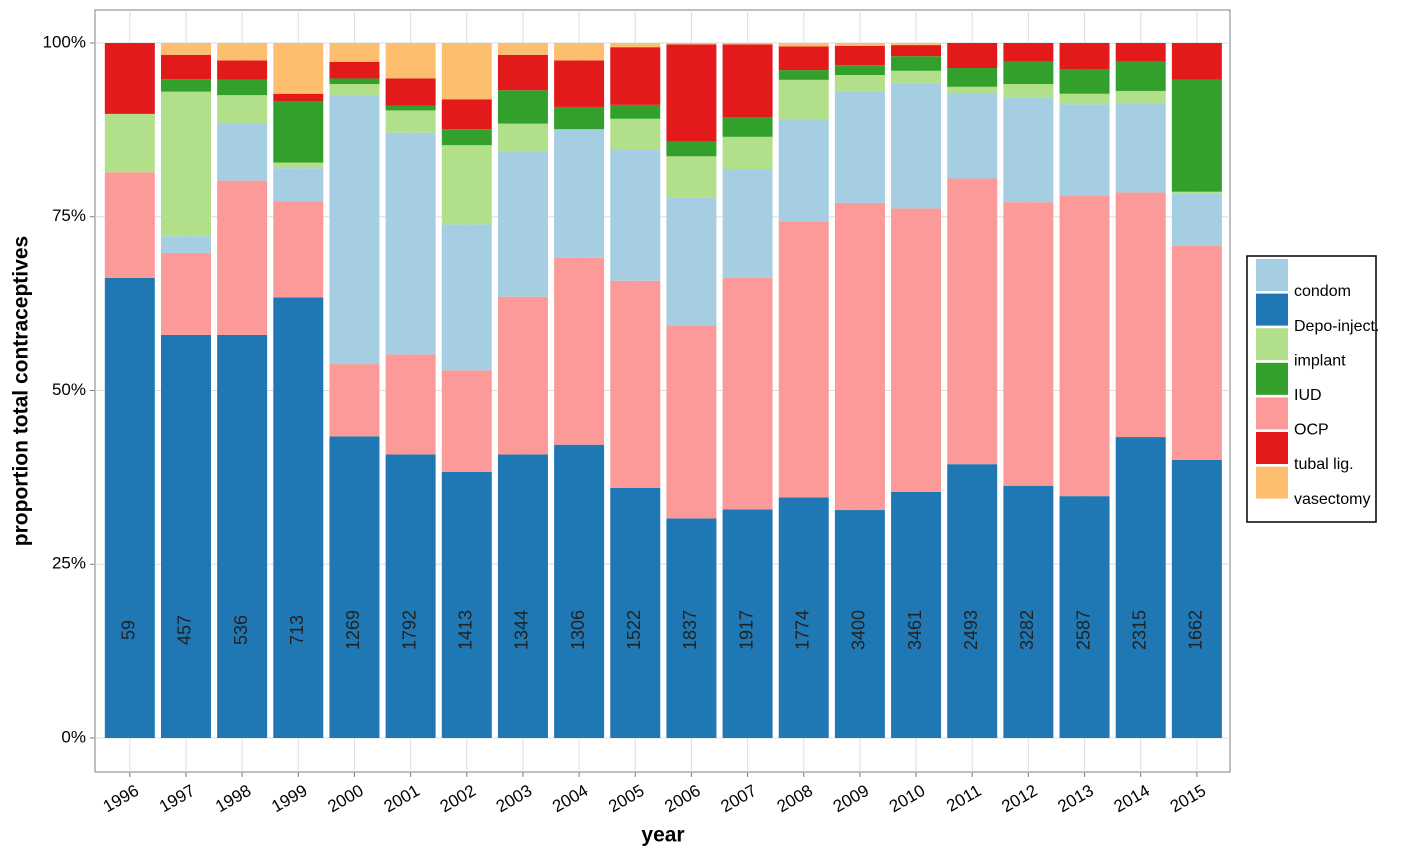 The width and height of the screenshot is (1411, 852). I want to click on count-label: 536, so click(241, 630).